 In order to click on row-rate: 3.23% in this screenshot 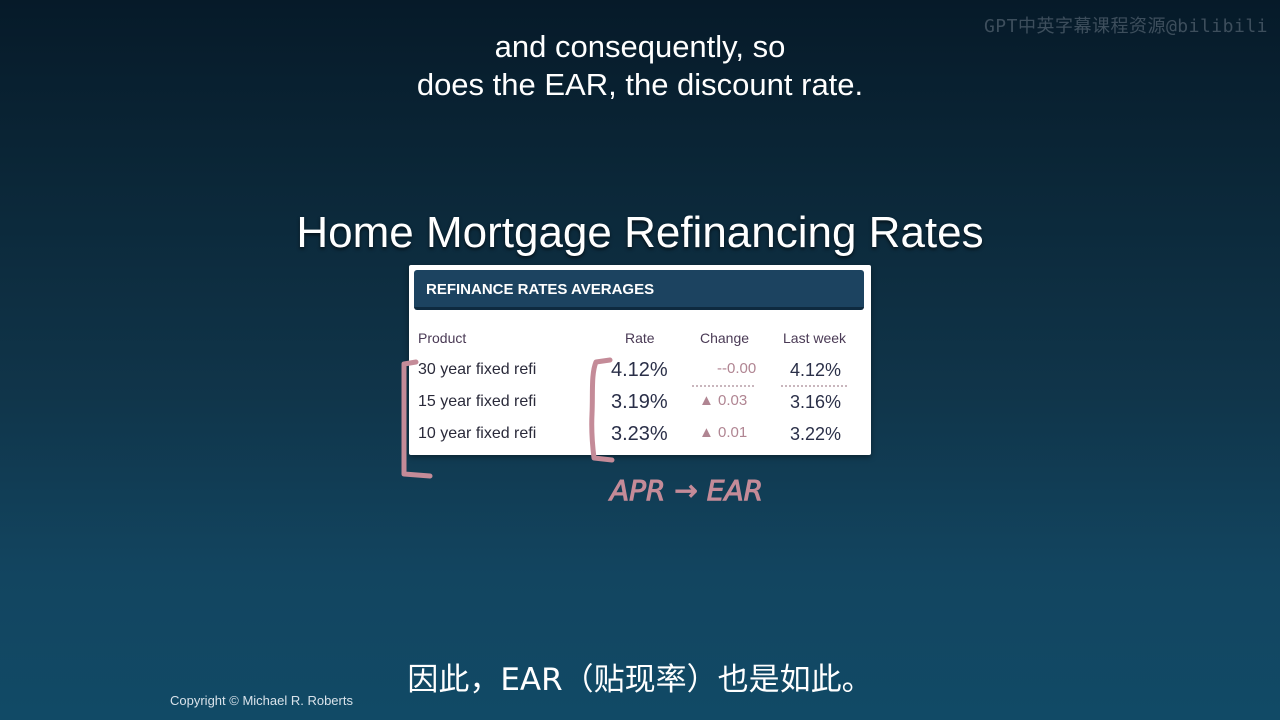, I will do `click(639, 434)`.